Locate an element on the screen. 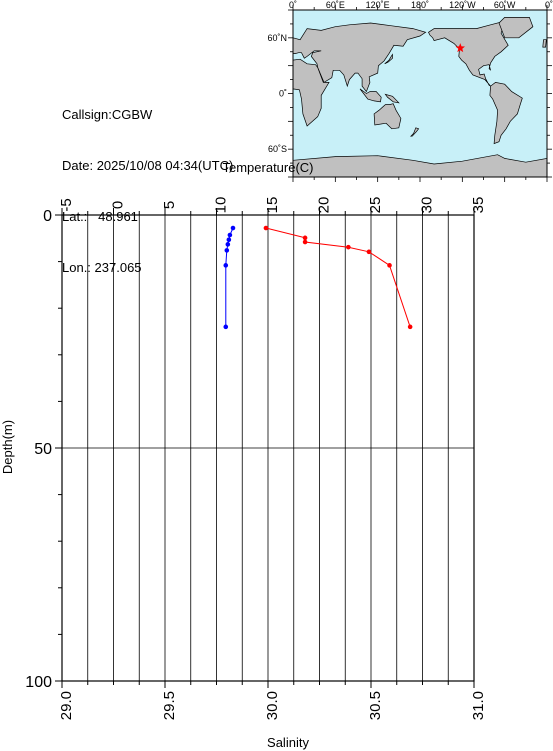 This screenshot has width=553, height=751. map-land-australia is located at coordinates (387, 116).